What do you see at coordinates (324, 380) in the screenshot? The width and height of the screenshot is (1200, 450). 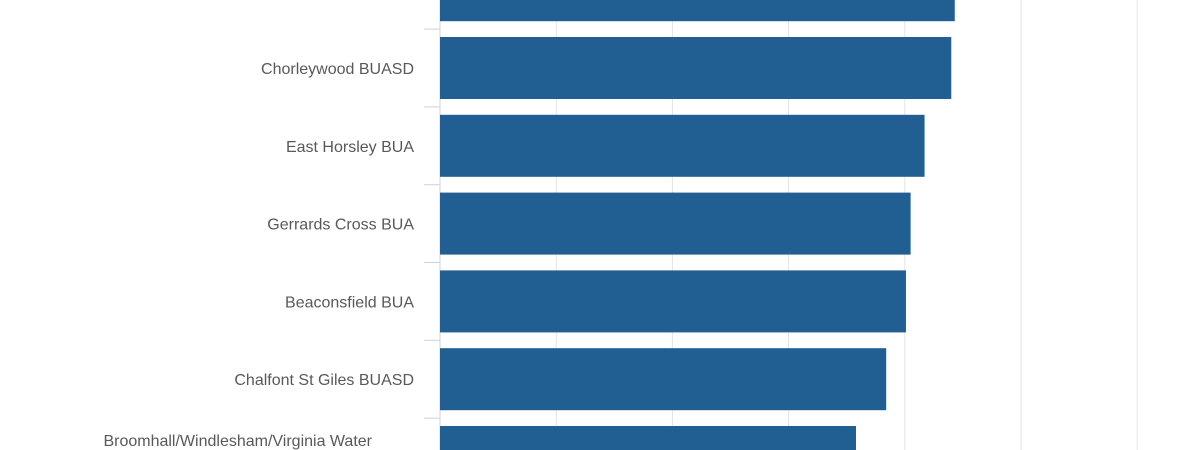 I see `category-label: Chalfont St Giles BUASD` at bounding box center [324, 380].